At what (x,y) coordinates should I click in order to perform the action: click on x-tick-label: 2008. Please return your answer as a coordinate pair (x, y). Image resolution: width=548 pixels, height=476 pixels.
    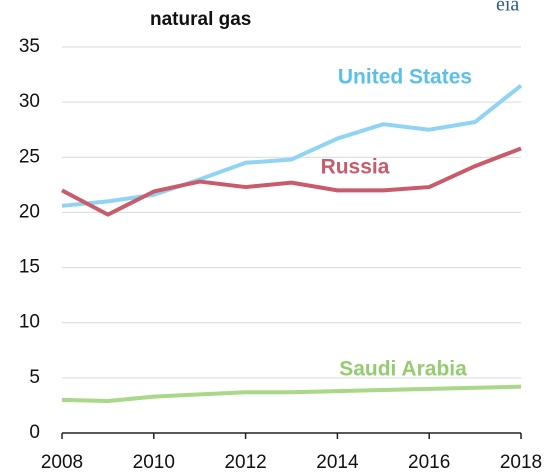
    Looking at the image, I should click on (62, 462).